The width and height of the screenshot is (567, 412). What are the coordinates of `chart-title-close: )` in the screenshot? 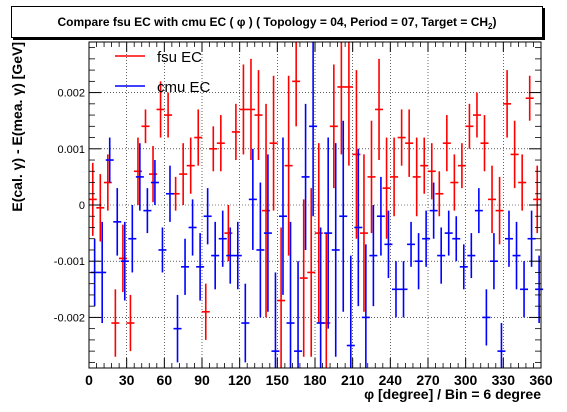 It's located at (494, 22).